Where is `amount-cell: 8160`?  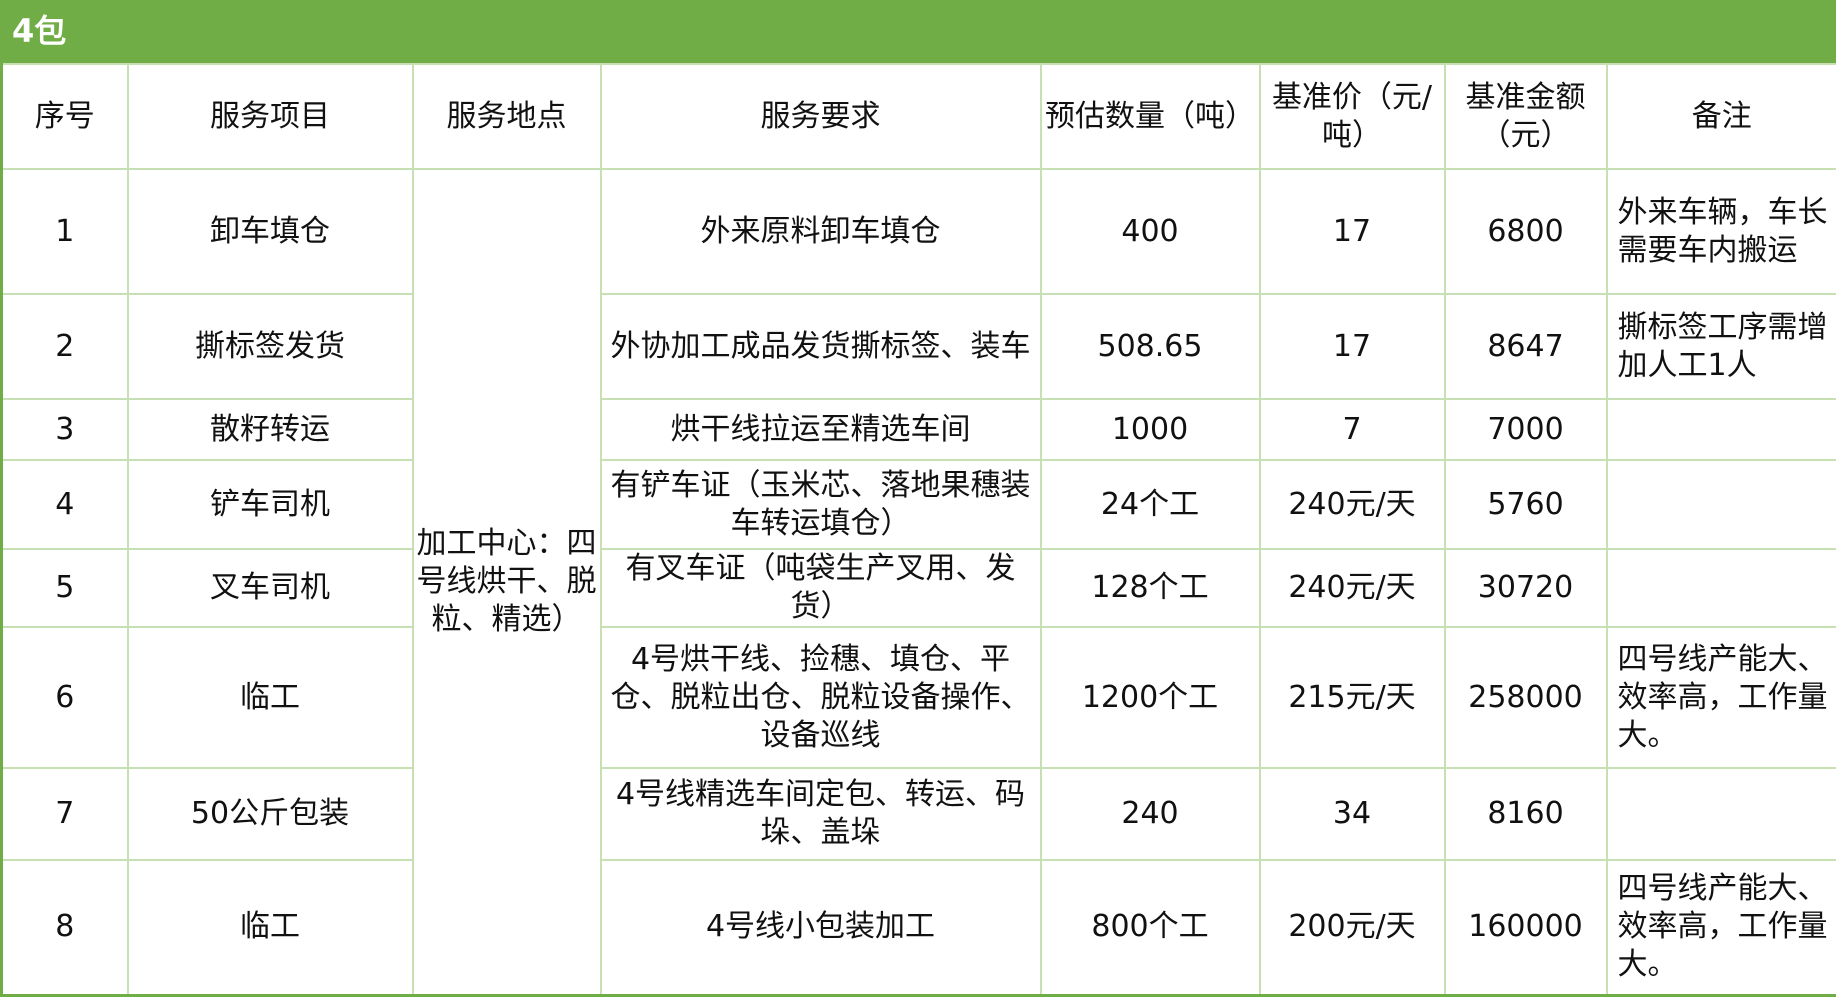 amount-cell: 8160 is located at coordinates (1526, 814).